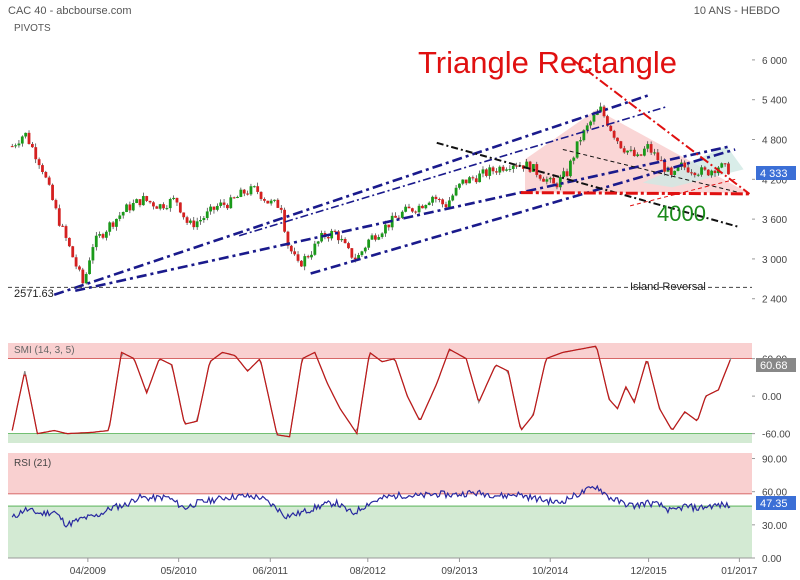  Describe the element at coordinates (649, 571) in the screenshot. I see `x-tick-label: 12/2015` at that location.